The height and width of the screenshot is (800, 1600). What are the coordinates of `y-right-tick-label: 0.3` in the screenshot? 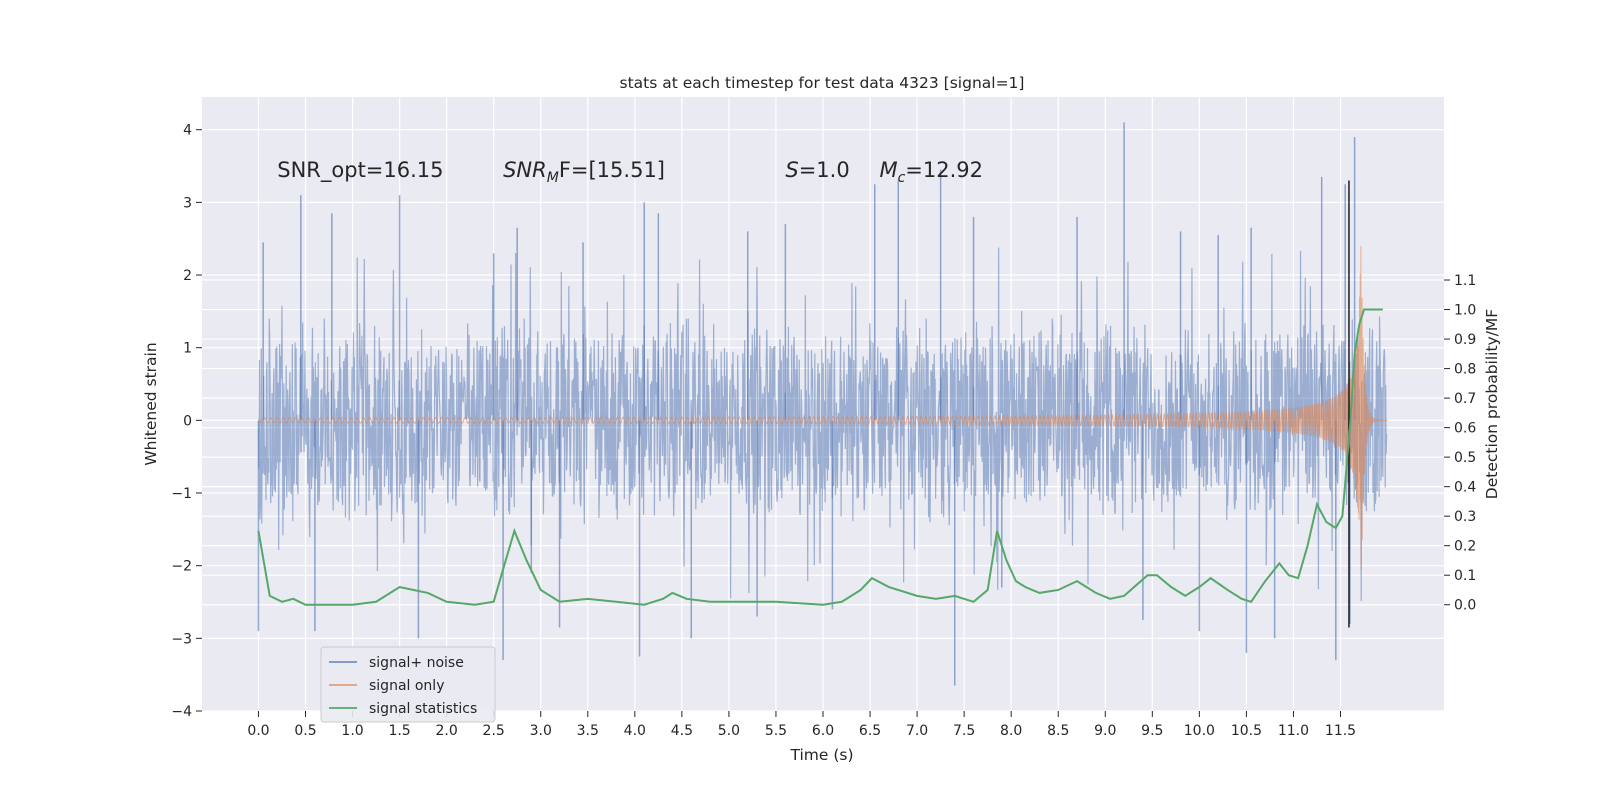 It's located at (1465, 517).